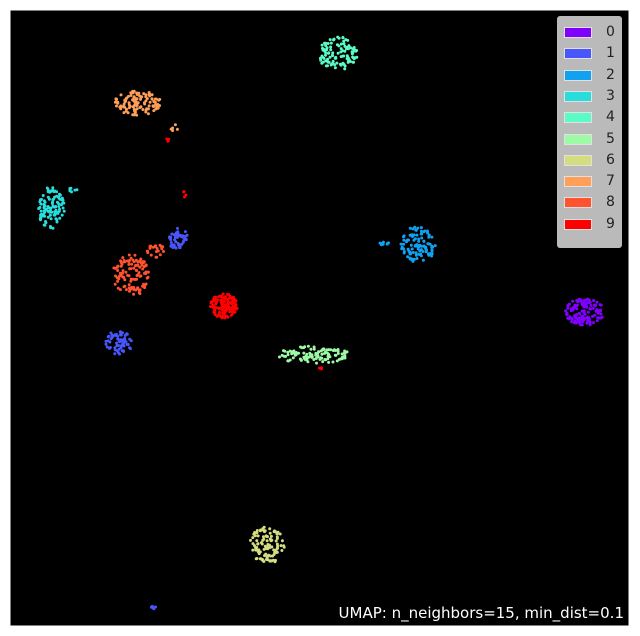 The height and width of the screenshot is (636, 640). I want to click on legend-label: 6, so click(610, 160).